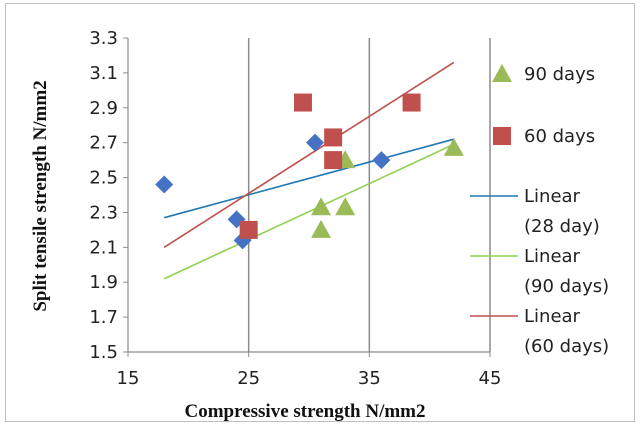  What do you see at coordinates (103, 38) in the screenshot?
I see `y-tick-label: 3.3` at bounding box center [103, 38].